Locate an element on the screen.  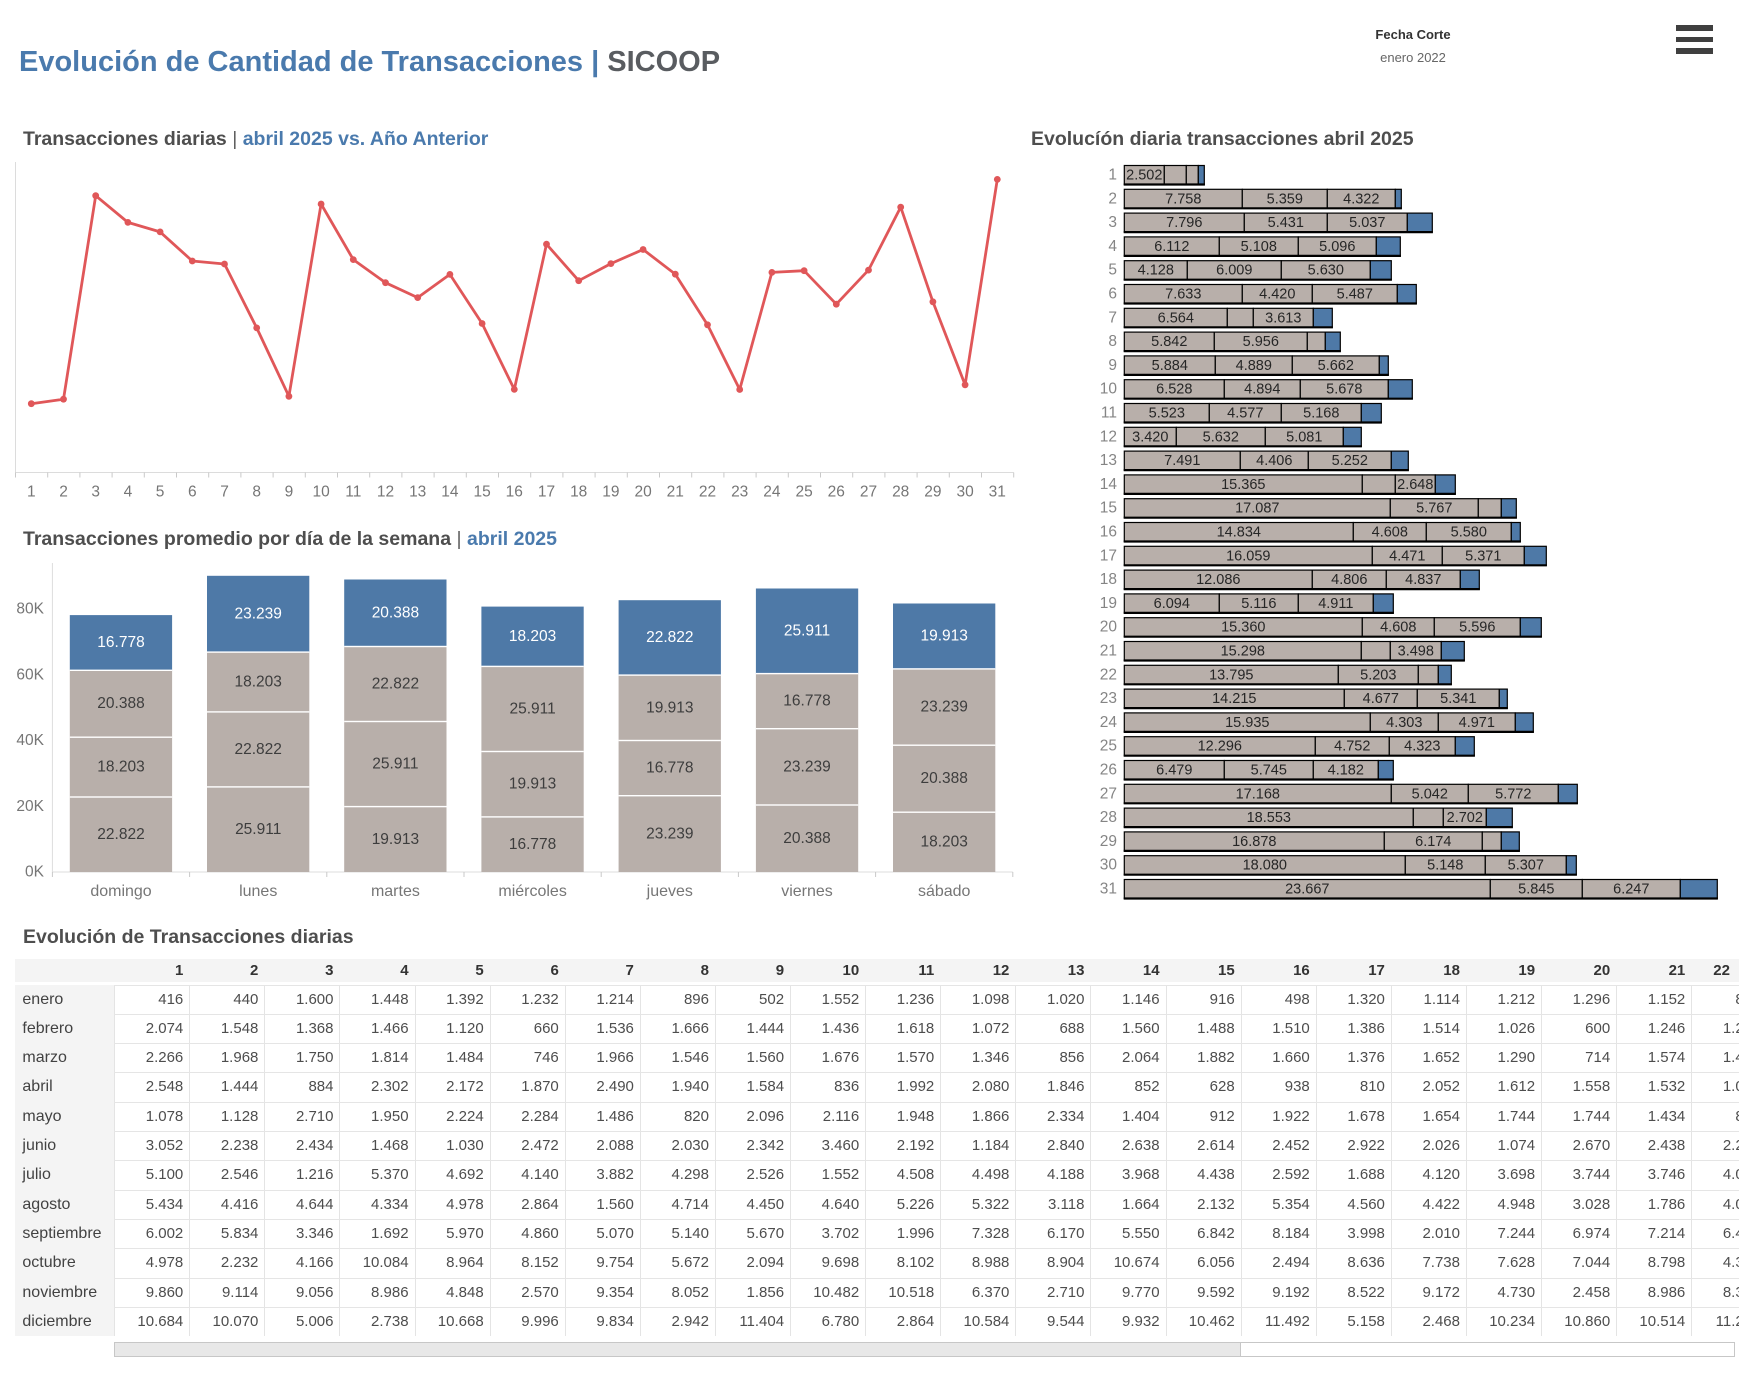
svg-text: 4.322 is located at coordinates (1361, 199).